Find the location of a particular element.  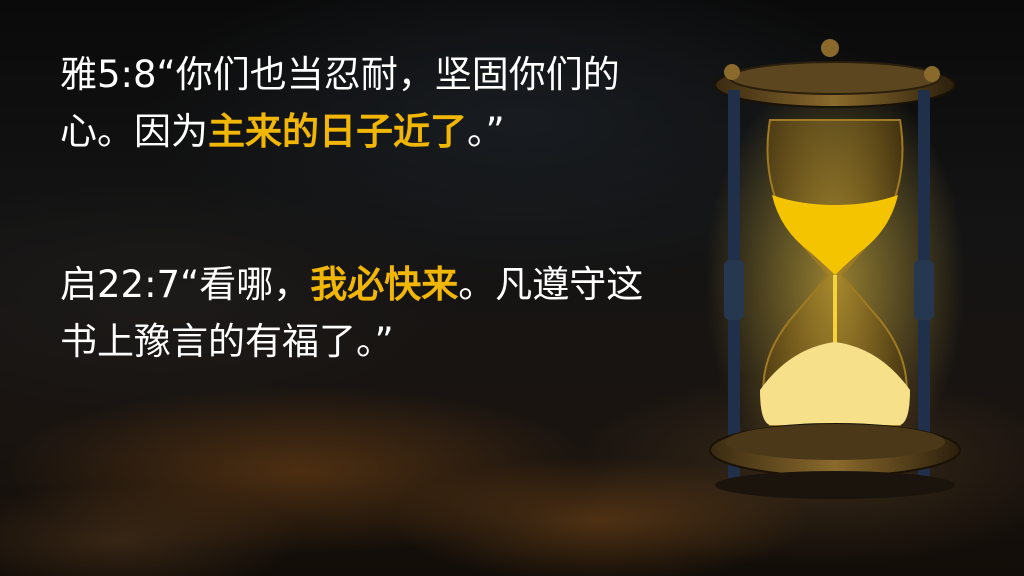

verse-revelation-22-7: 启22:7“看哪，我必快来。凡遵守这书上豫言的有福了。” is located at coordinates (360, 313).